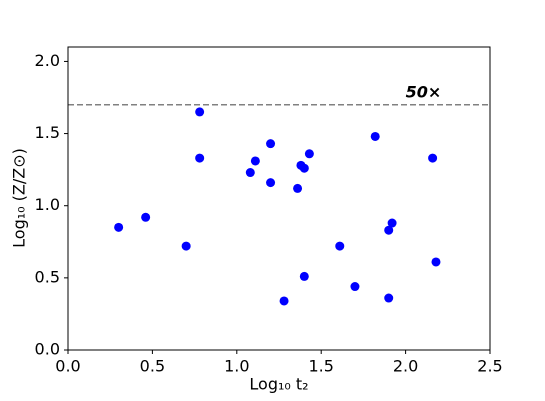  I want to click on x-tick-label: 2.5, so click(489, 366).